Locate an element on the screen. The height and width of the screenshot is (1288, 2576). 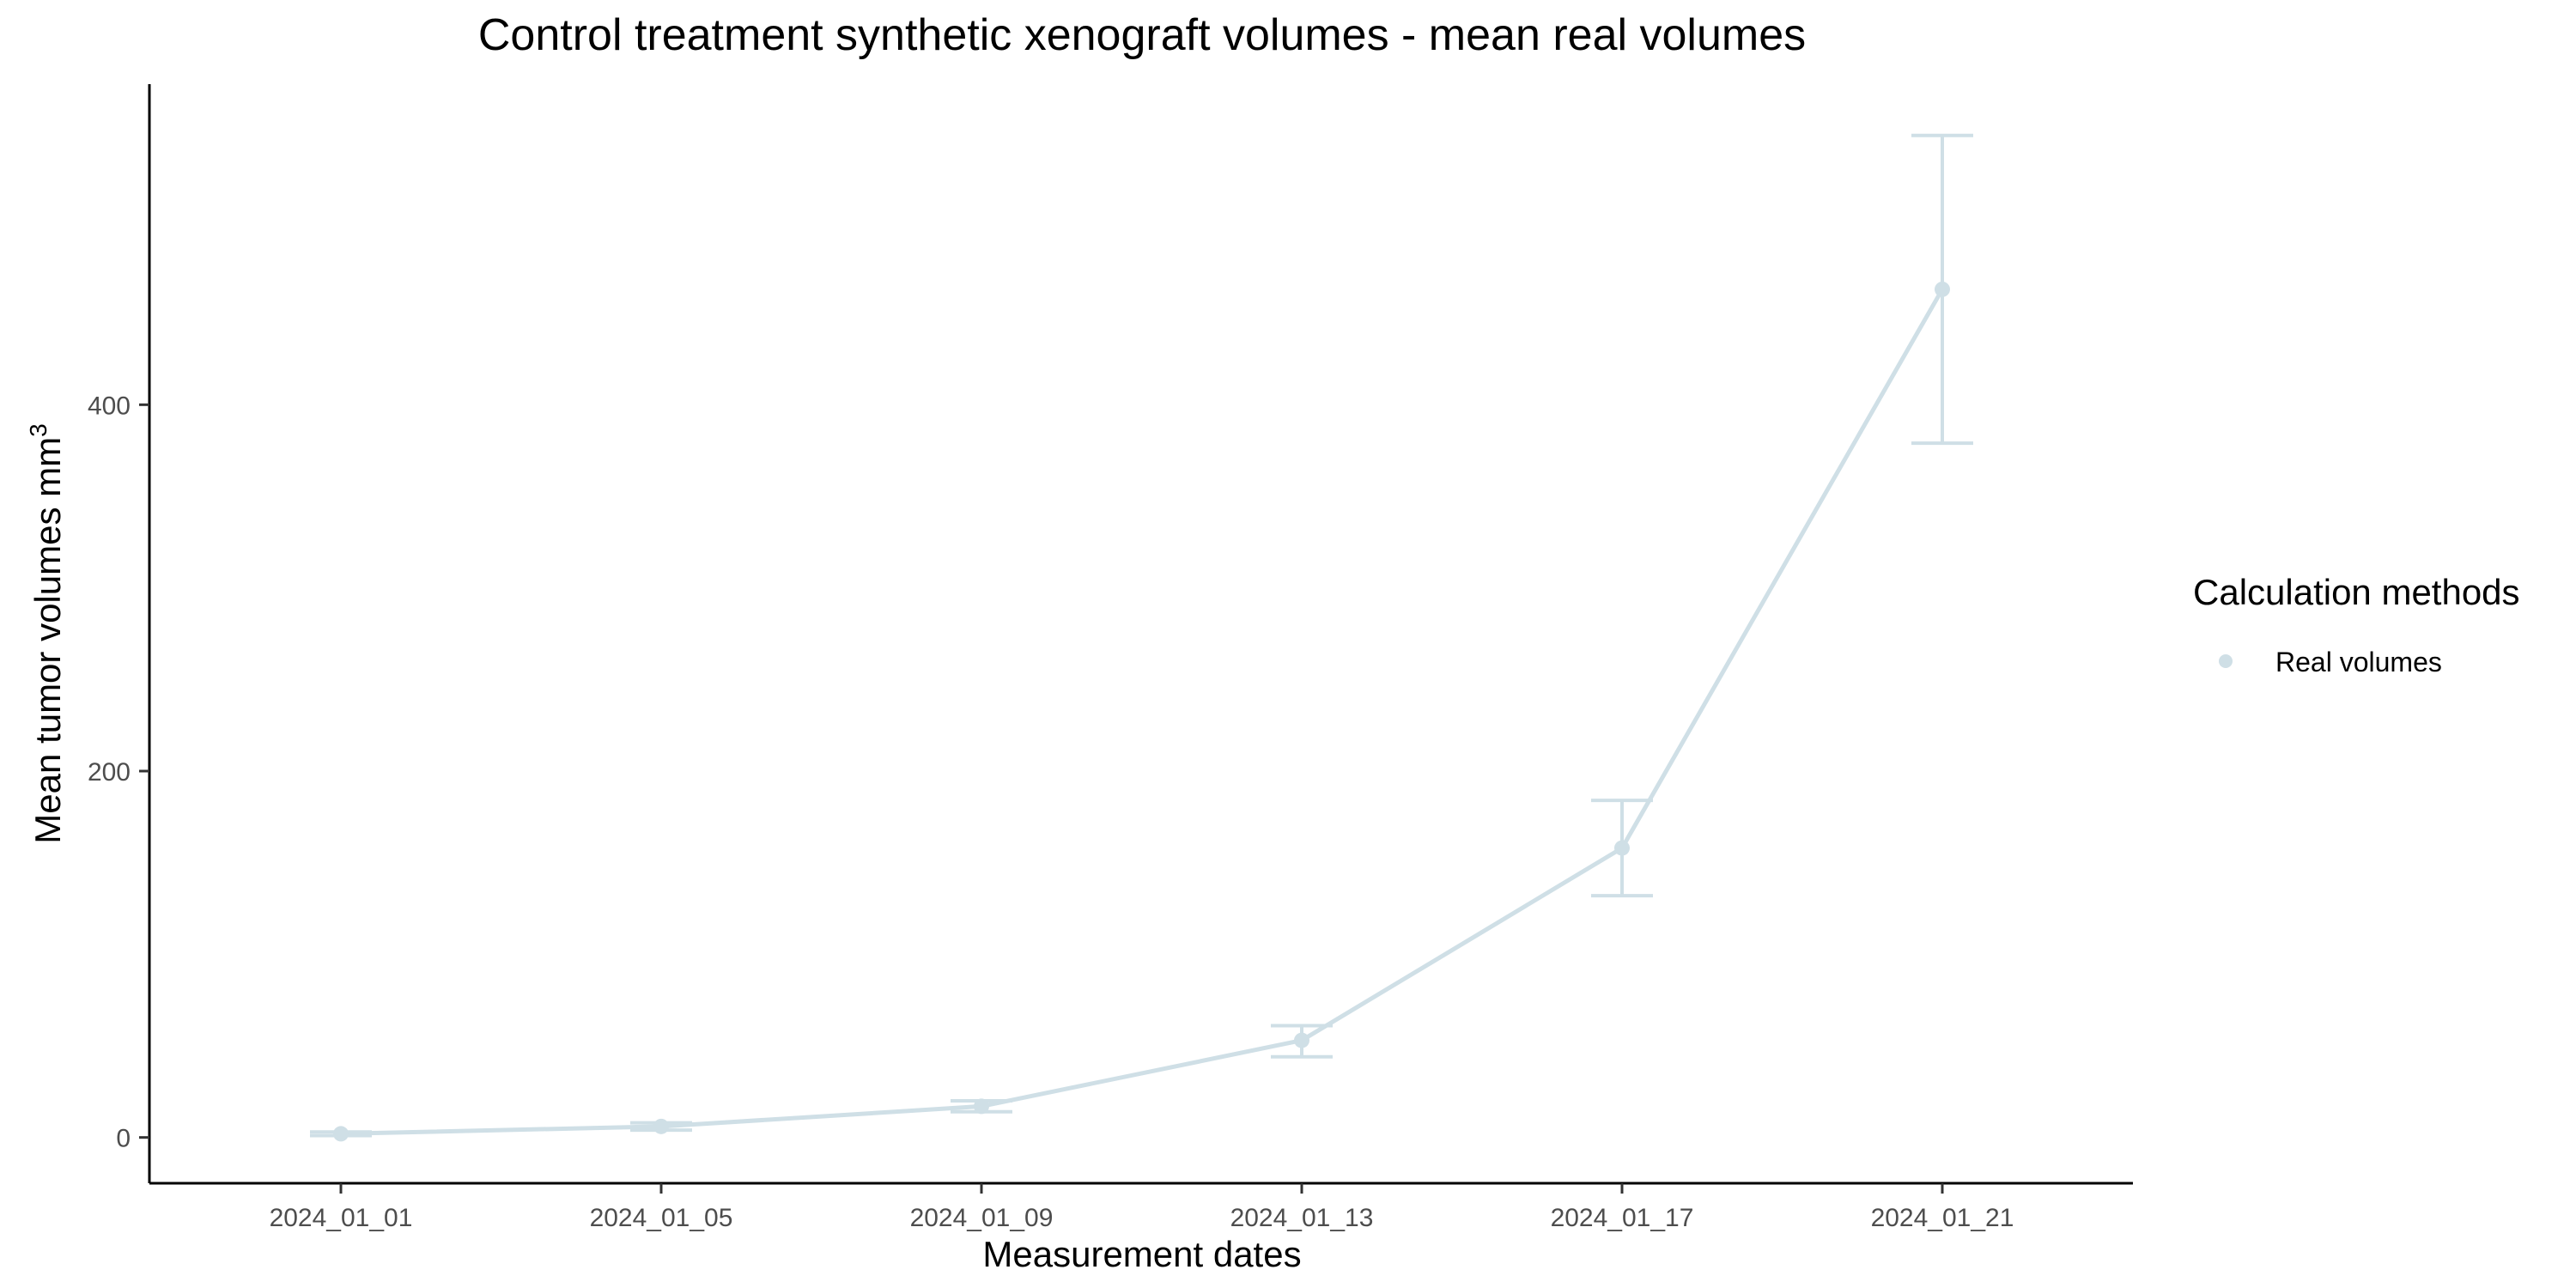
legend: Calculation methods Real volumes is located at coordinates (2356, 625).